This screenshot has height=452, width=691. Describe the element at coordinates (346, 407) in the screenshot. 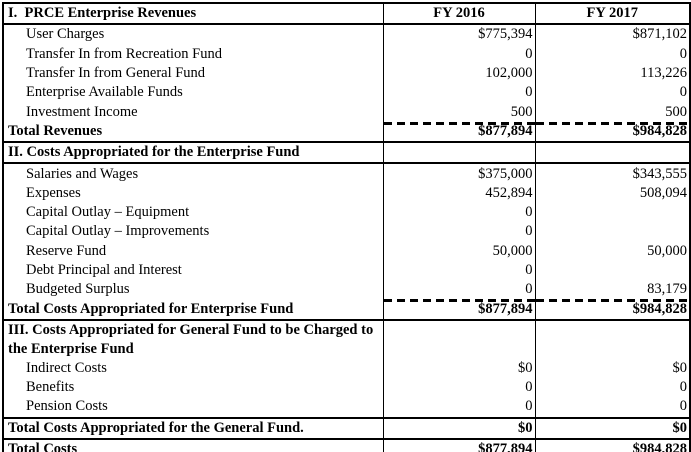

I see `row-pension-costs: Pension Costs 0 0` at that location.